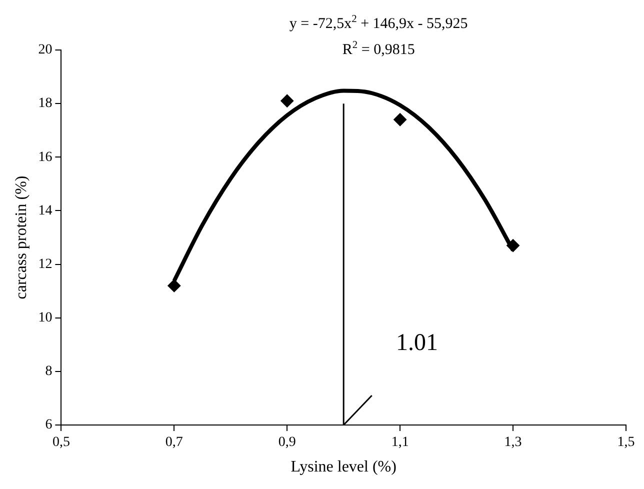  What do you see at coordinates (45, 157) in the screenshot?
I see `y-tick-label: 16` at bounding box center [45, 157].